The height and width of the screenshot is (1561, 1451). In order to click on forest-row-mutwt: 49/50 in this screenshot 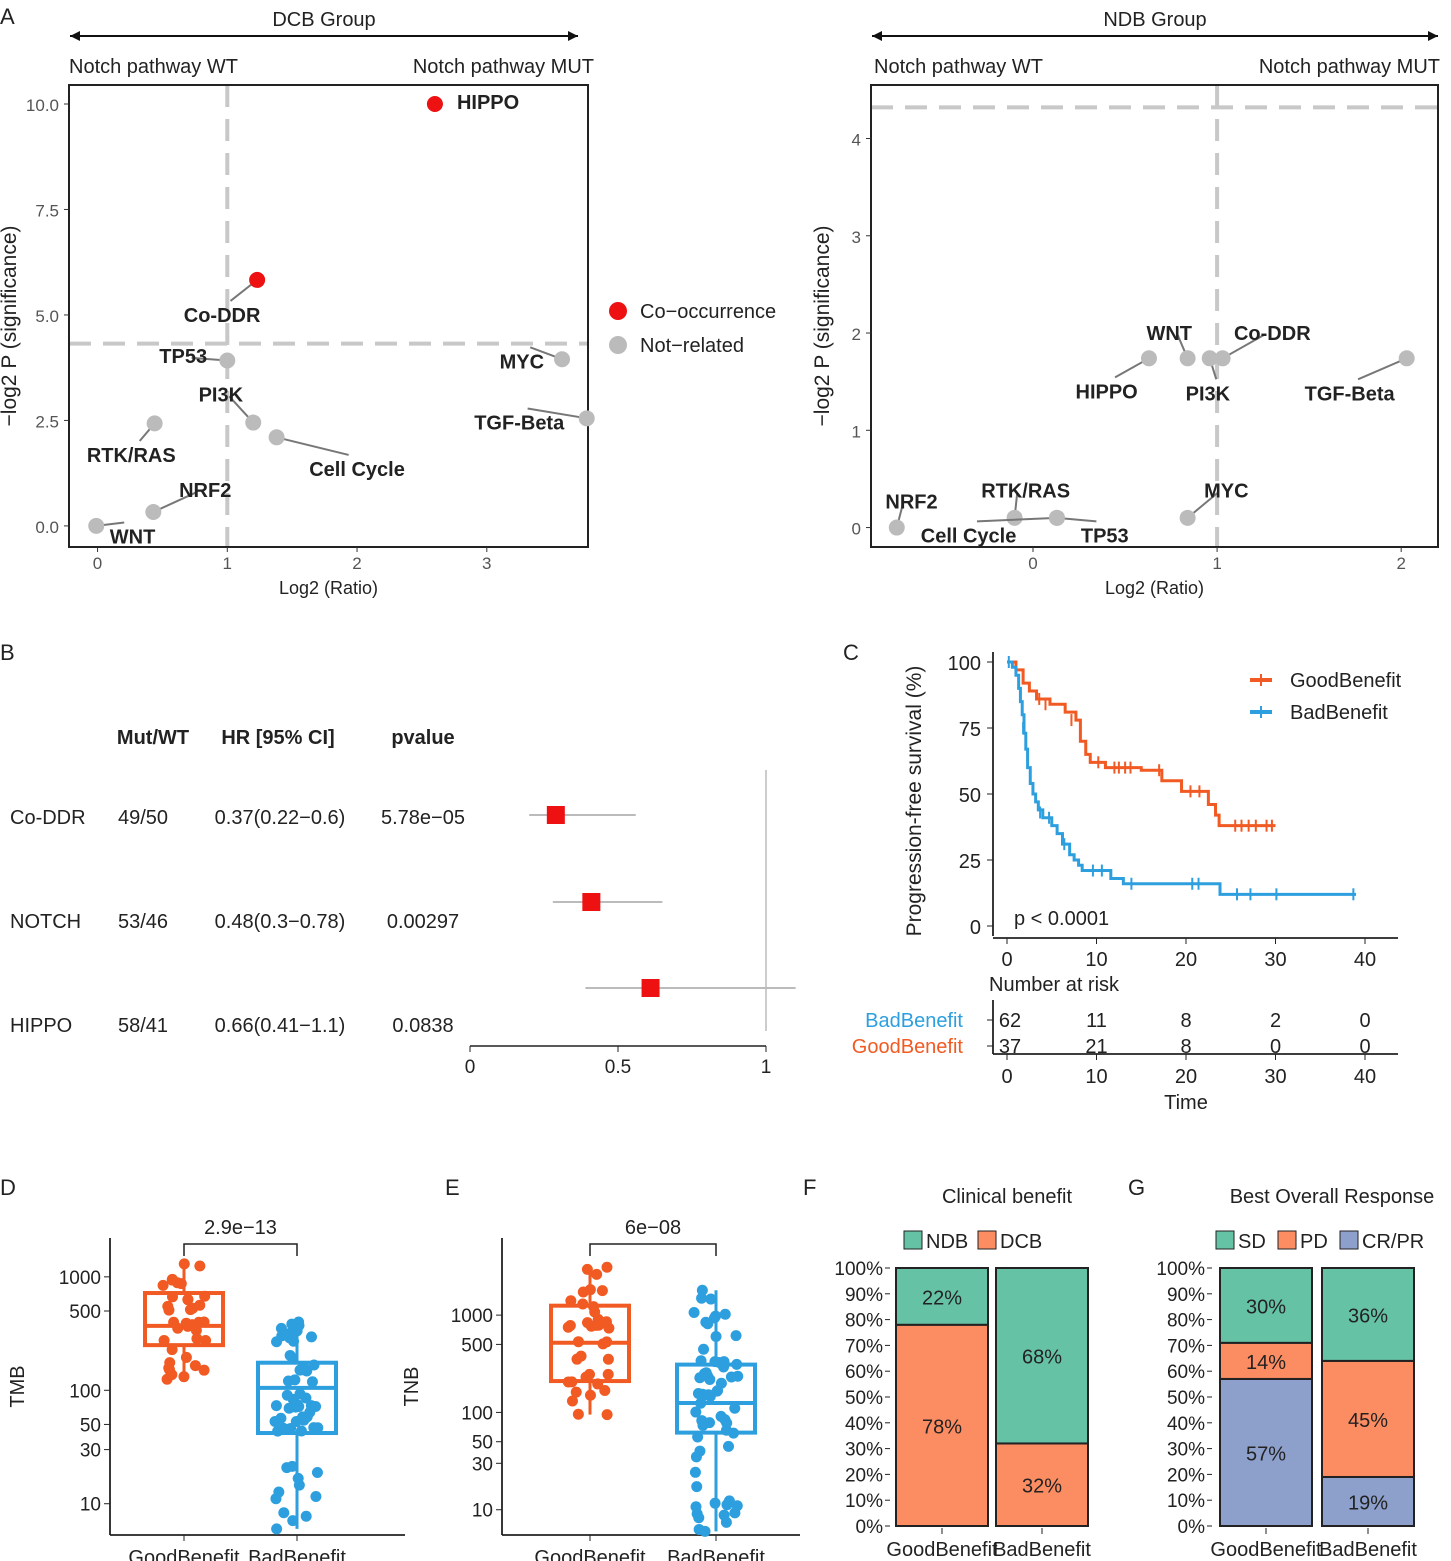, I will do `click(143, 818)`.